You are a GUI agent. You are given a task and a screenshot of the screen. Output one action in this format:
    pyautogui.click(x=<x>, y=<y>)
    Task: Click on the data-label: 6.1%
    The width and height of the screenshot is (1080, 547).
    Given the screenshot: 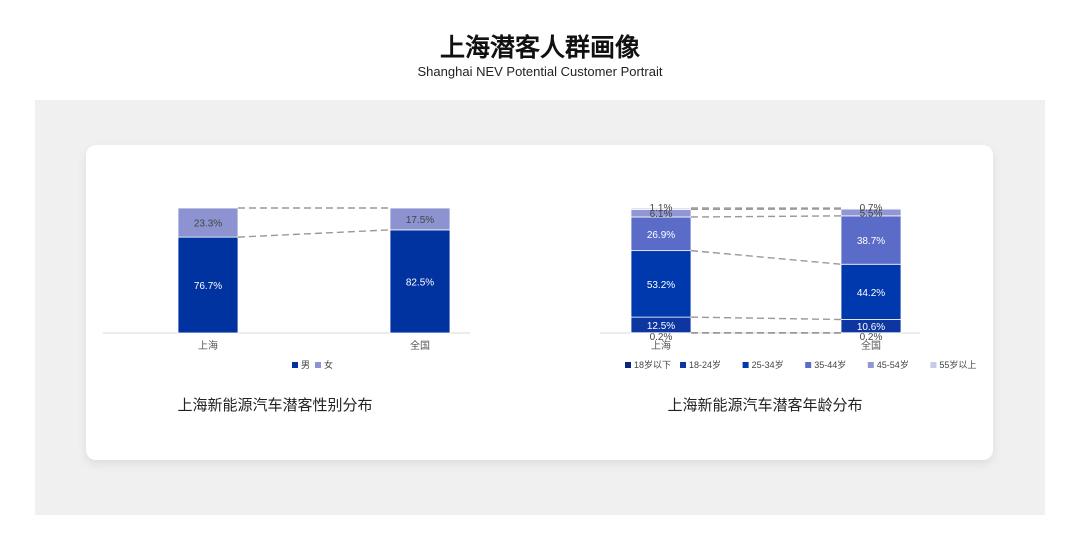 What is the action you would take?
    pyautogui.click(x=661, y=214)
    